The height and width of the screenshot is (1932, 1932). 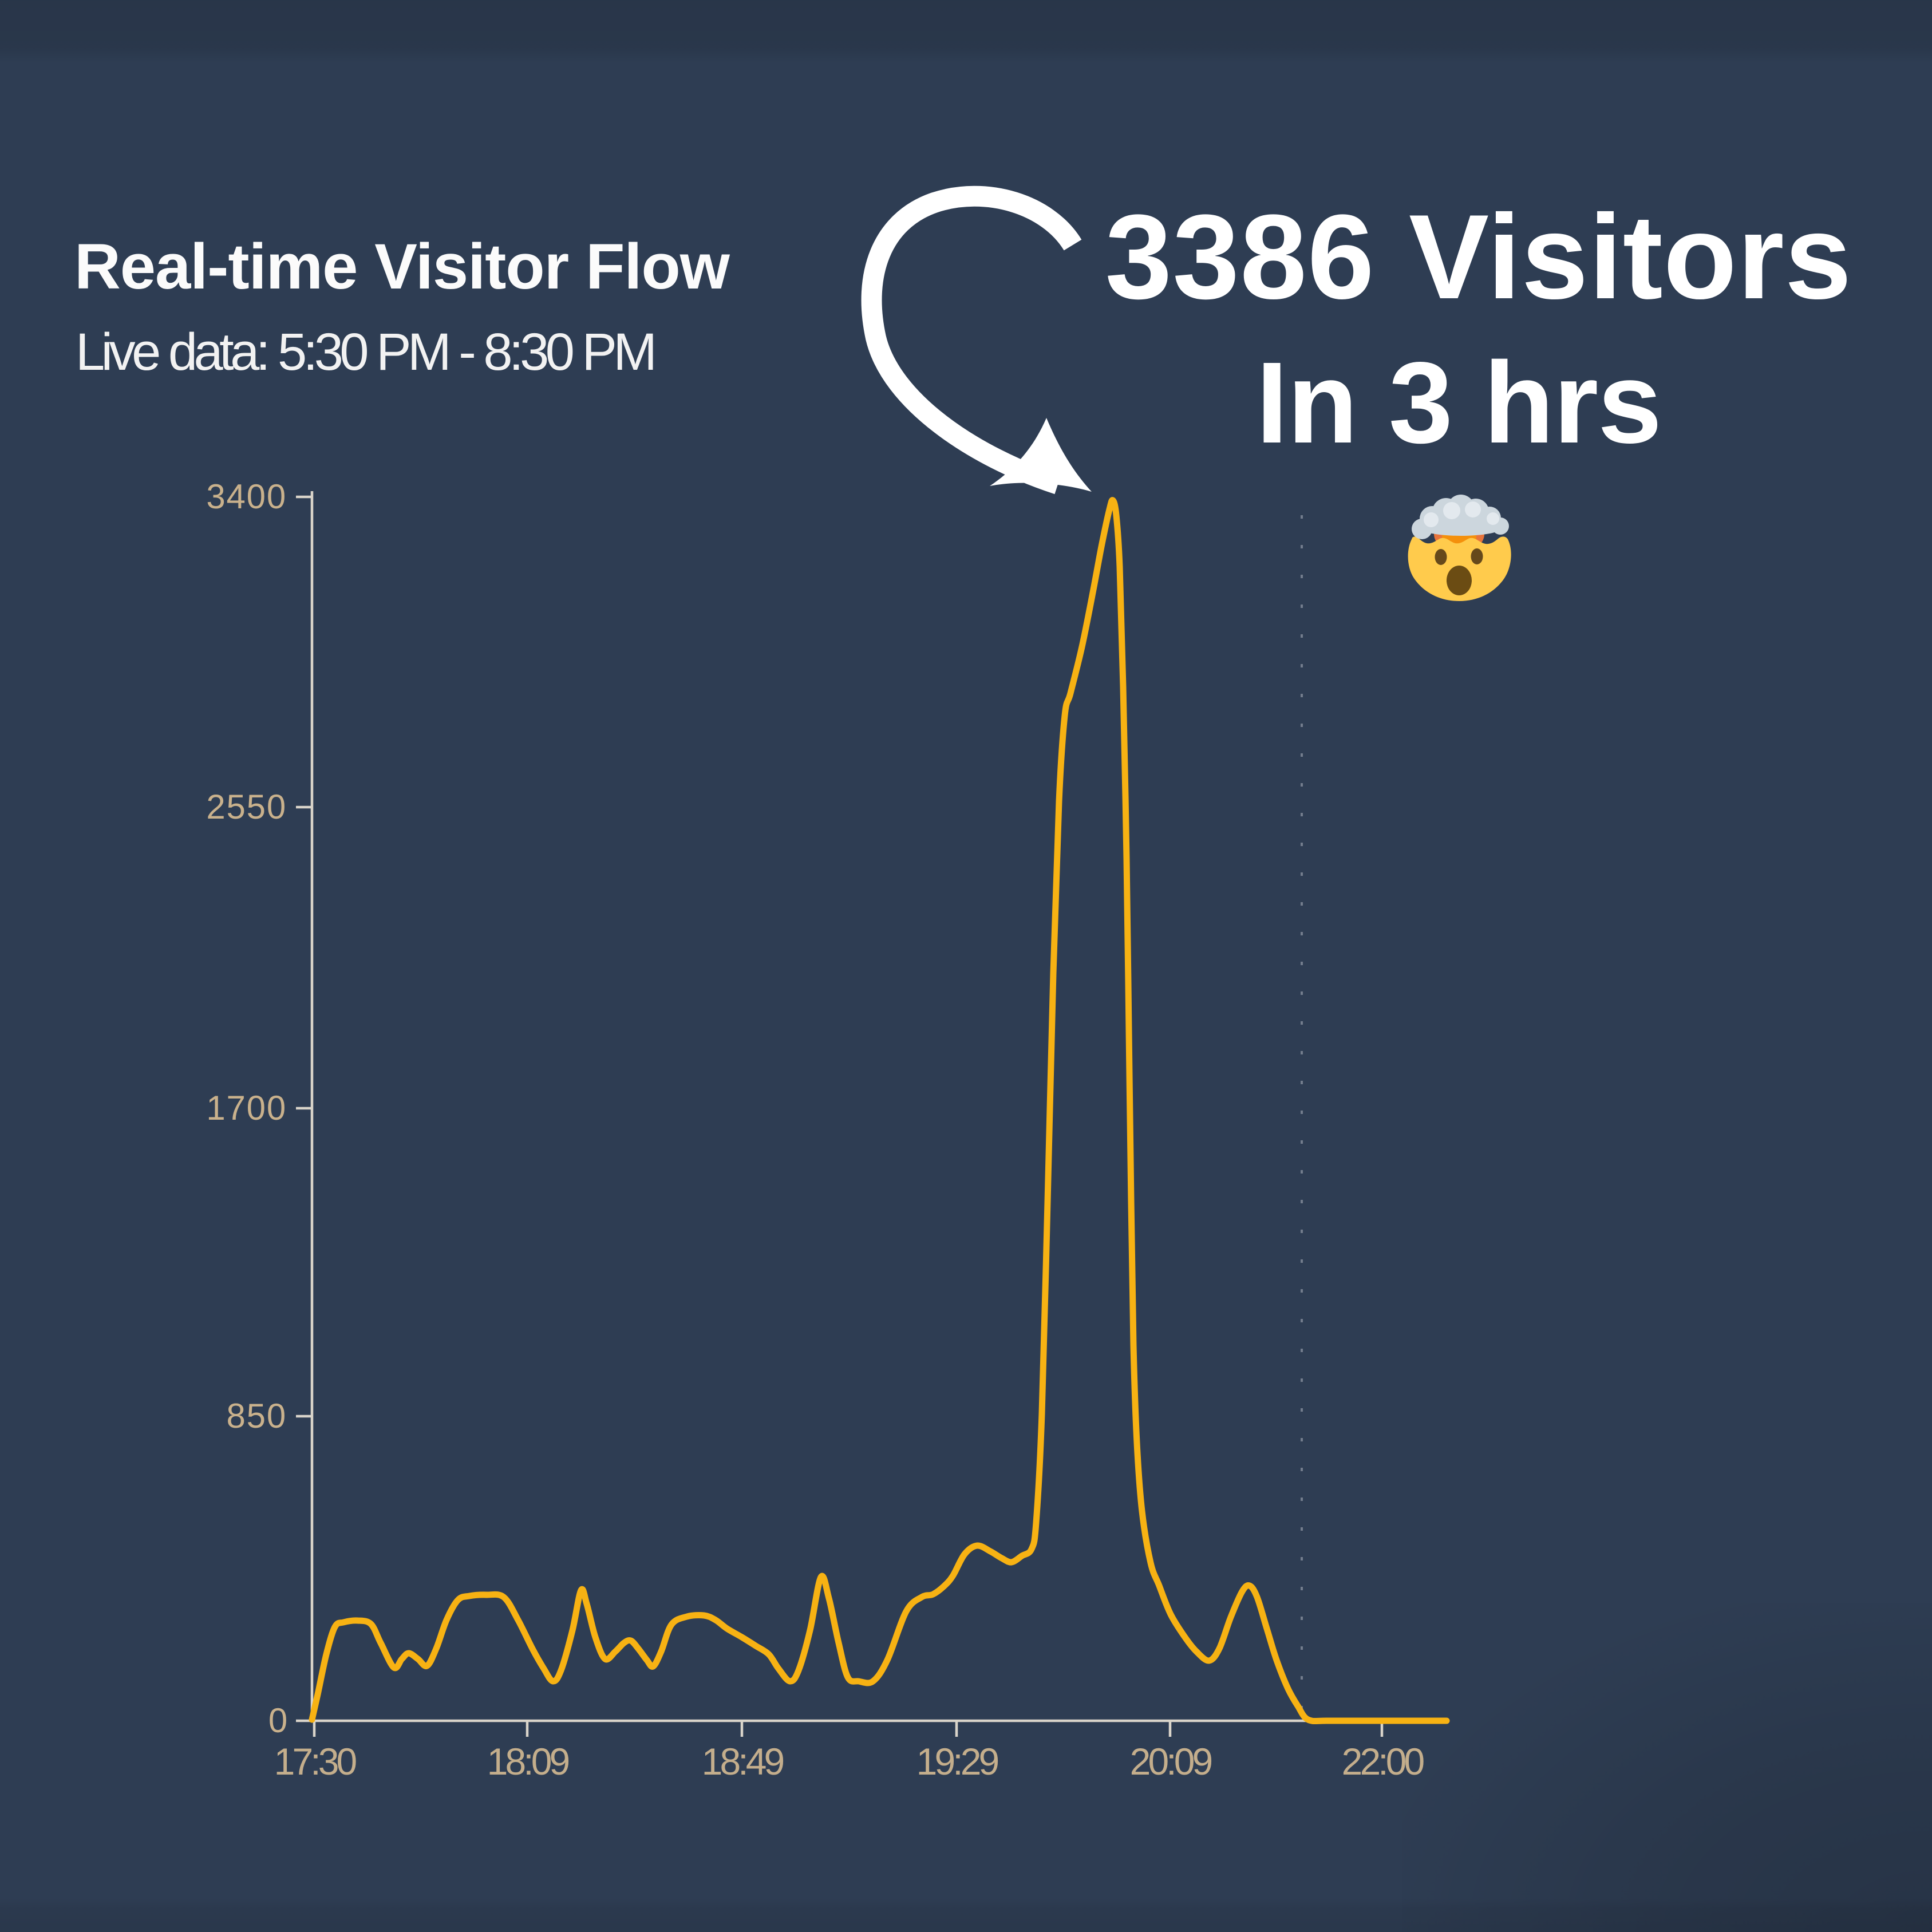 I want to click on svg-text: Real-time Visitor Flow, so click(x=402, y=266).